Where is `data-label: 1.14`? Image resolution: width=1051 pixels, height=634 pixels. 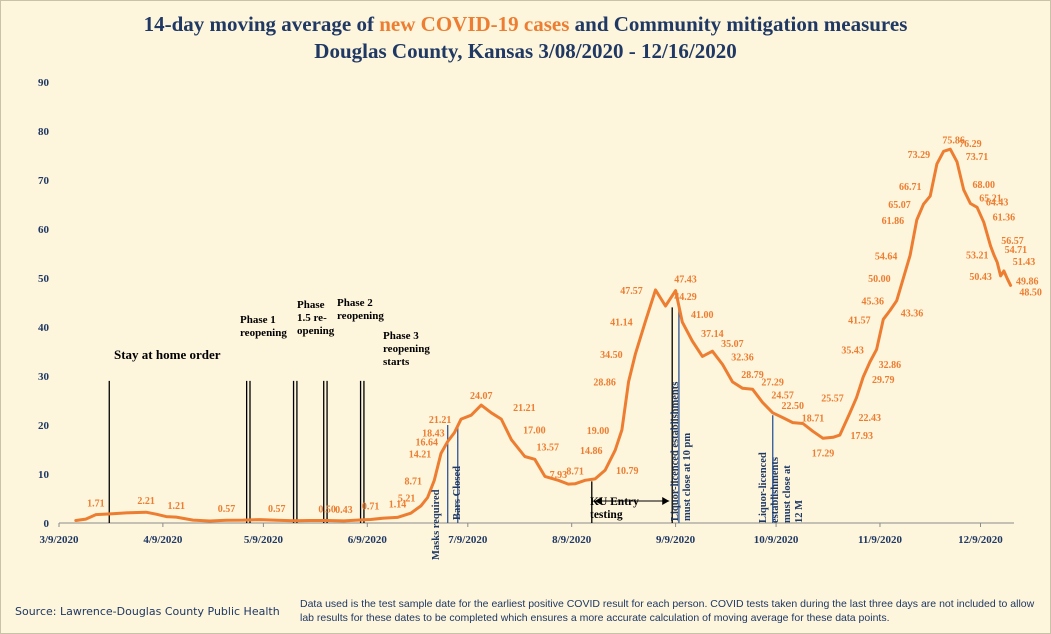 data-label: 1.14 is located at coordinates (398, 504).